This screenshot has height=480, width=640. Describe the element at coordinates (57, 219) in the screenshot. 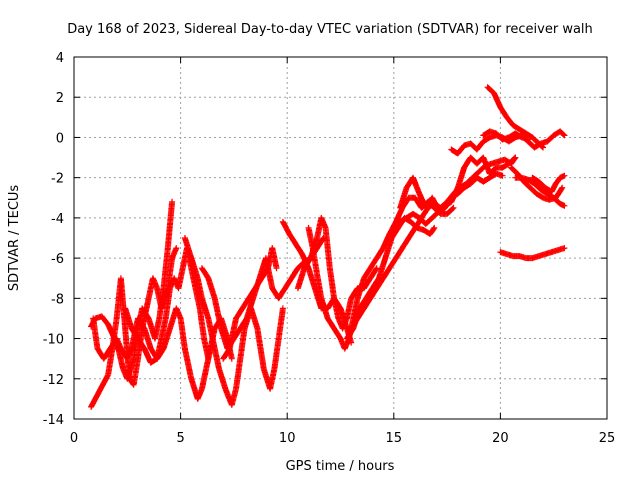

I see `y-tick-label: -4` at that location.